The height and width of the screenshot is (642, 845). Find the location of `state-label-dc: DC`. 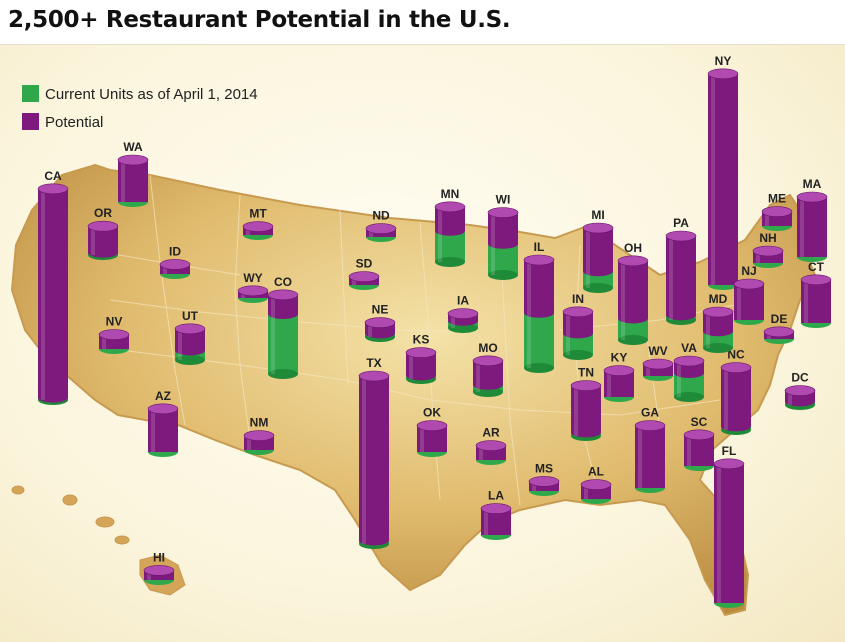

state-label-dc: DC is located at coordinates (800, 378).